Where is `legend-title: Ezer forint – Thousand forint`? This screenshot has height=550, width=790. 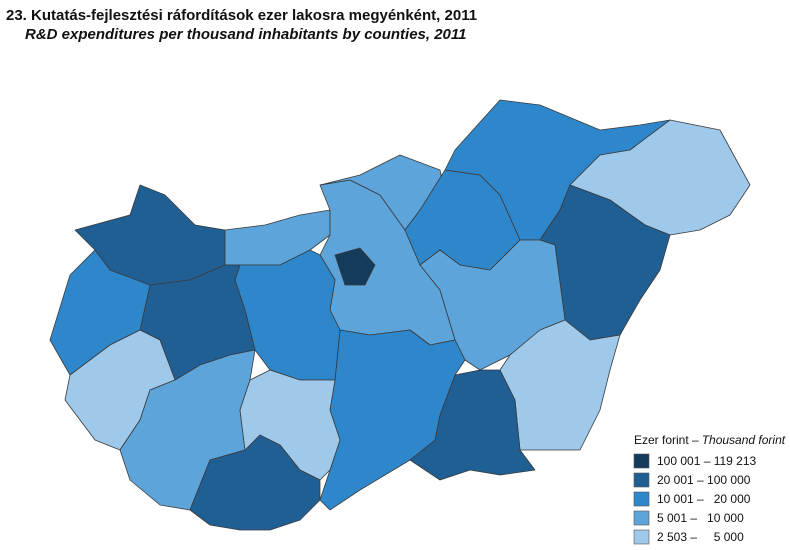 legend-title: Ezer forint – Thousand forint is located at coordinates (710, 440).